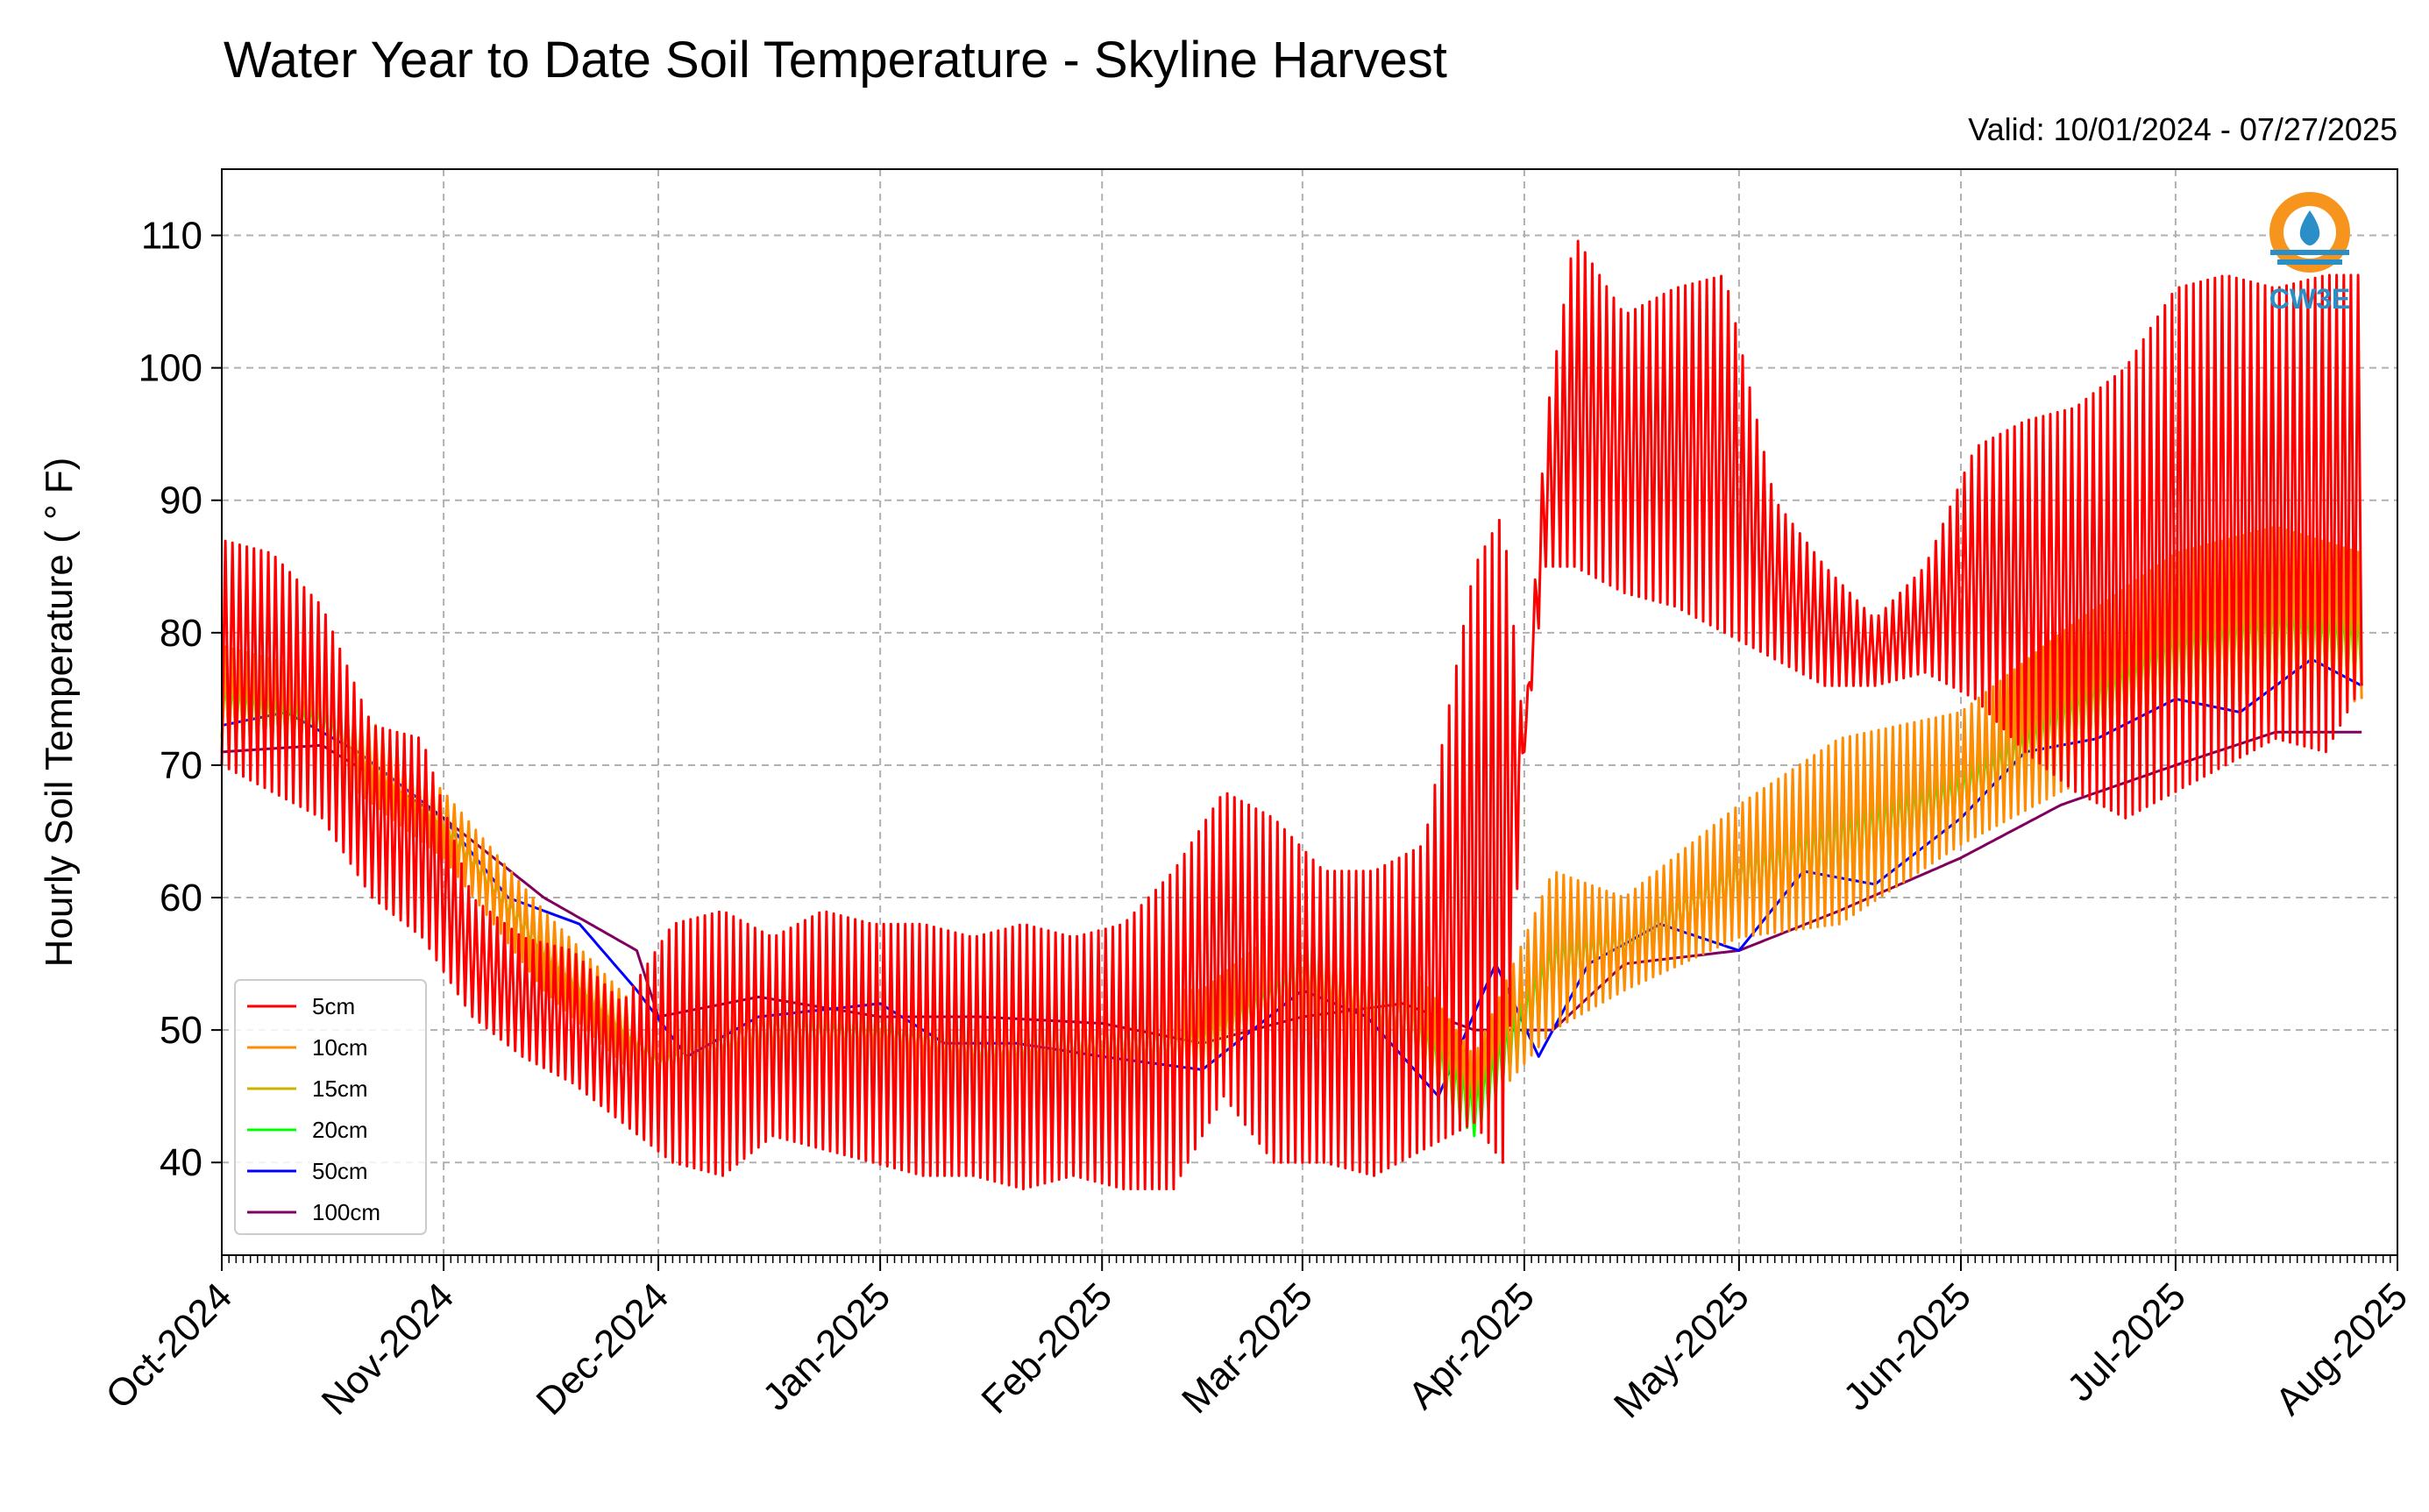 The width and height of the screenshot is (2429, 1512). I want to click on chart-subtitle: Valid: 10/01/2024 - 07/27/2025, so click(2183, 129).